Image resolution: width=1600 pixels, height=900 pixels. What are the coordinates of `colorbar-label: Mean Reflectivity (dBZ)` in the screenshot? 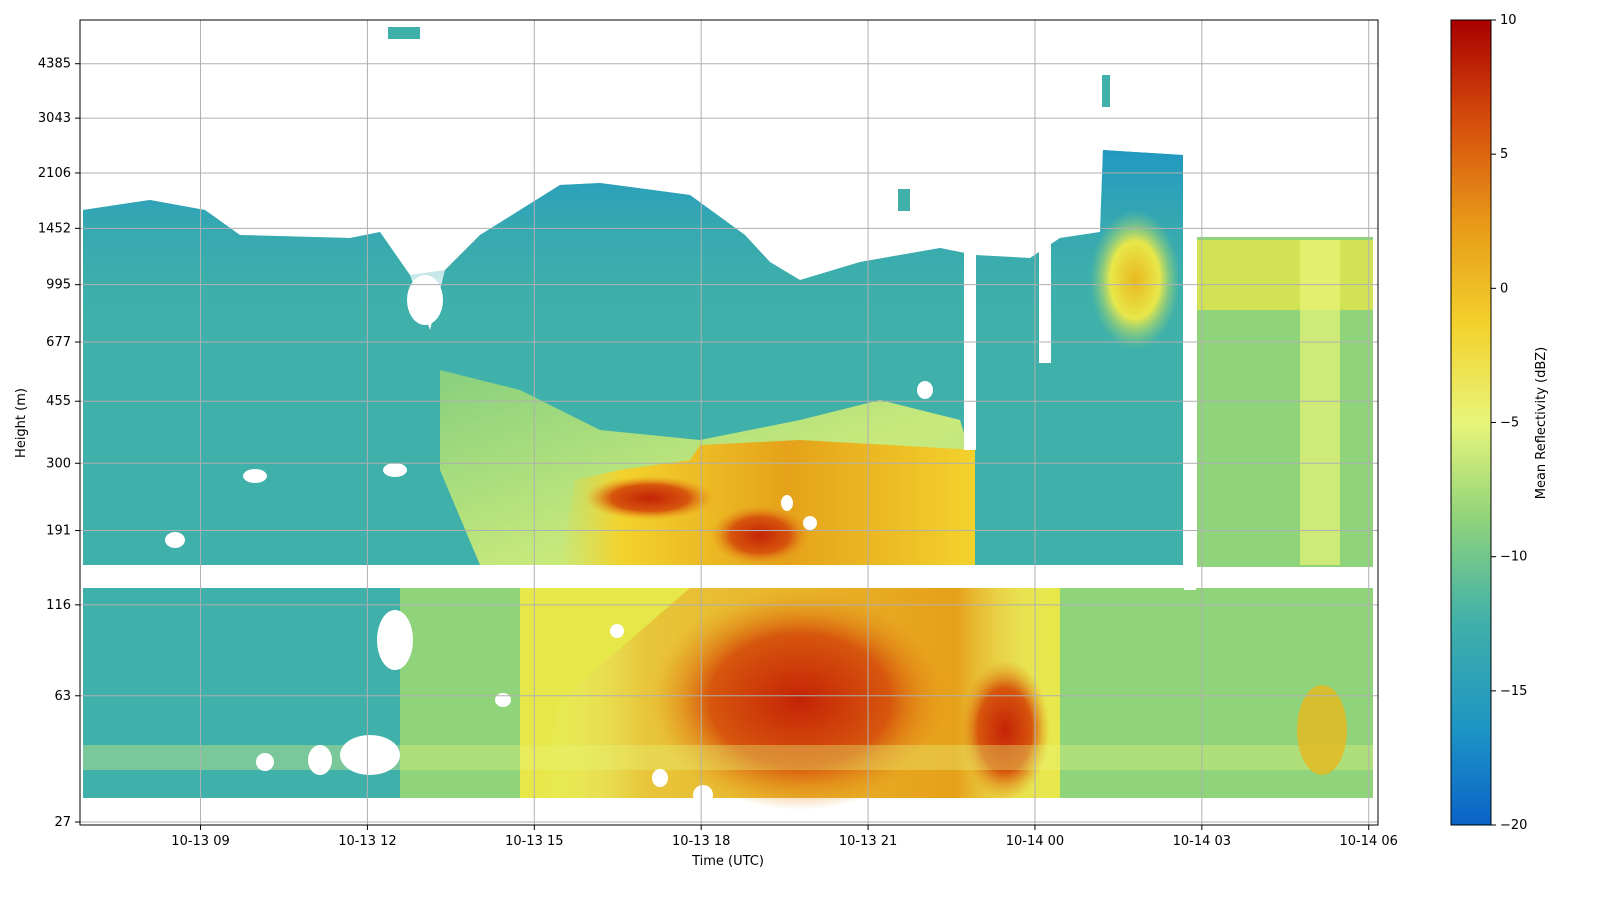 It's located at (1541, 423).